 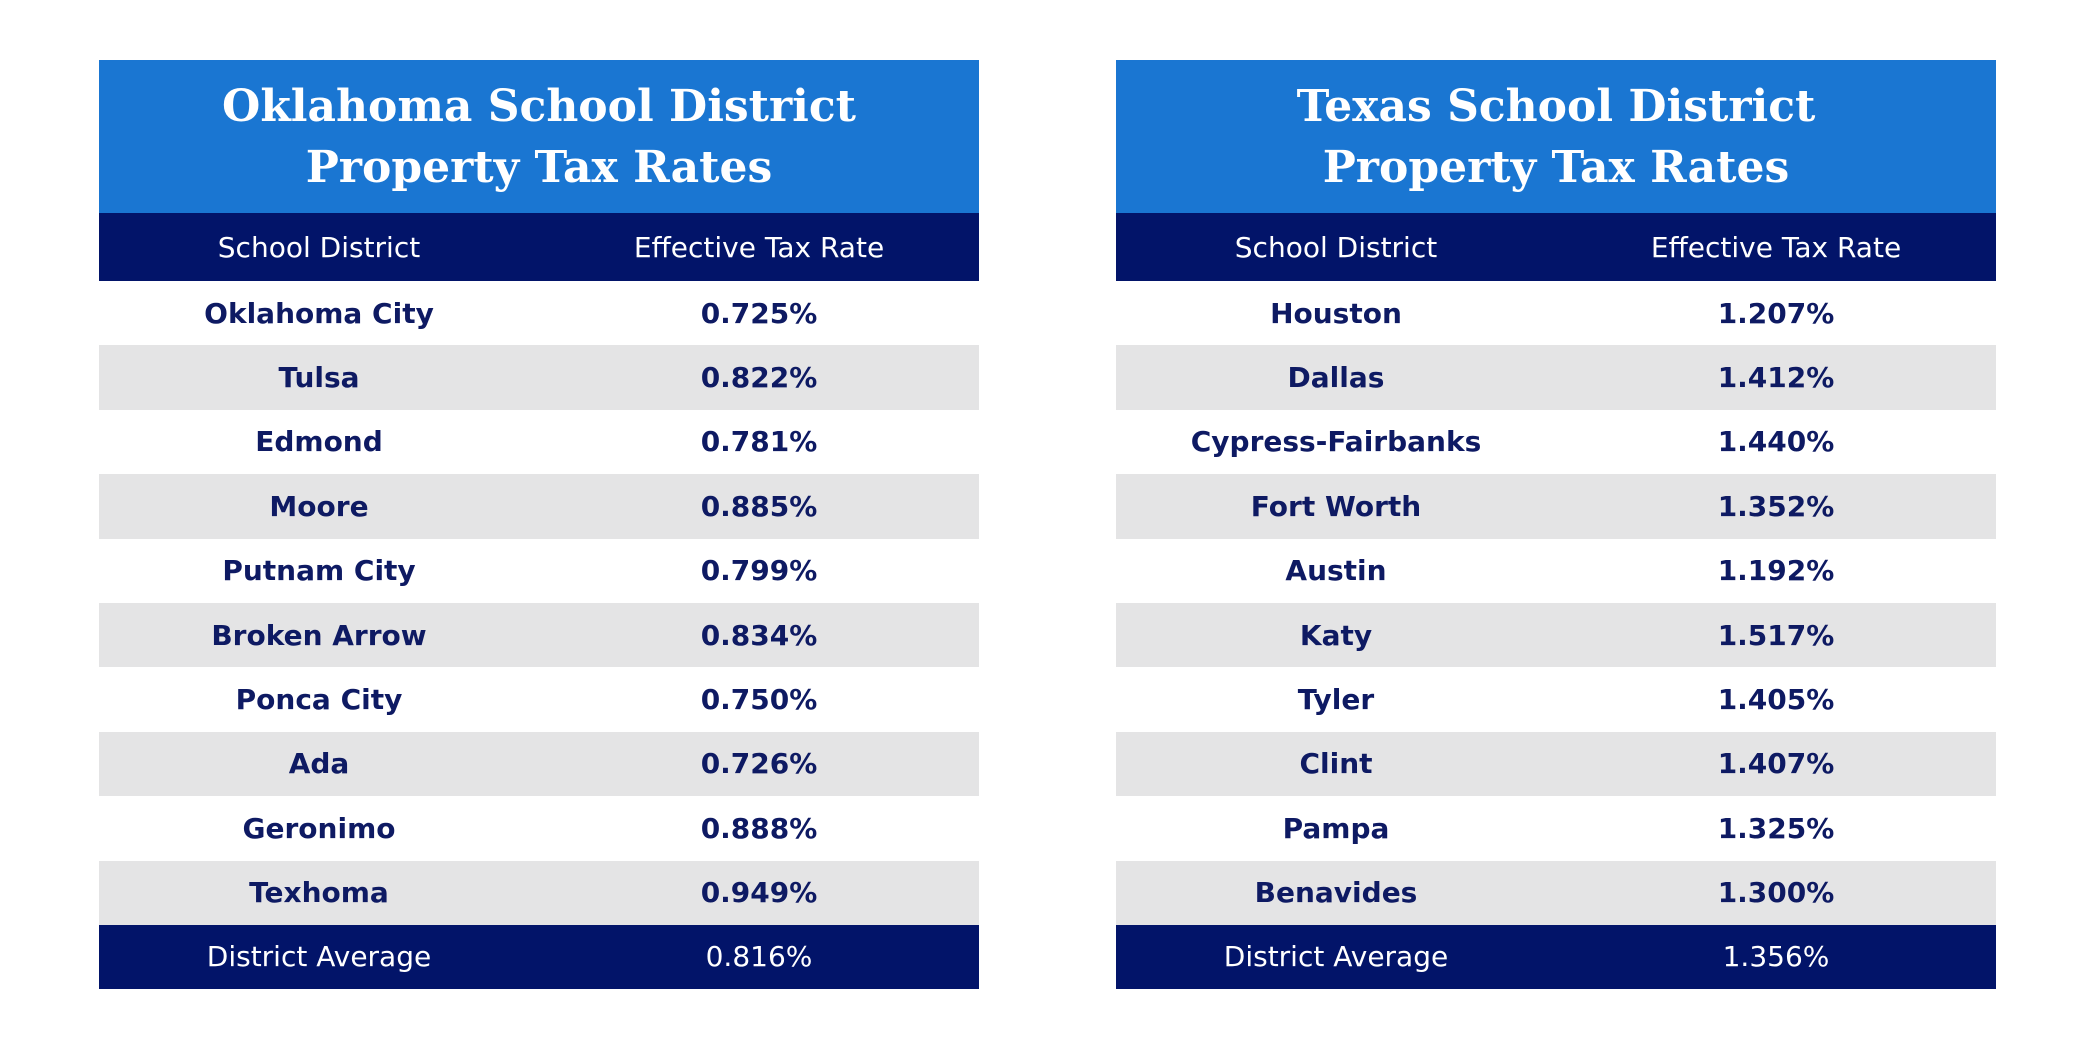 I want to click on district-name: Geronimo, so click(x=319, y=828).